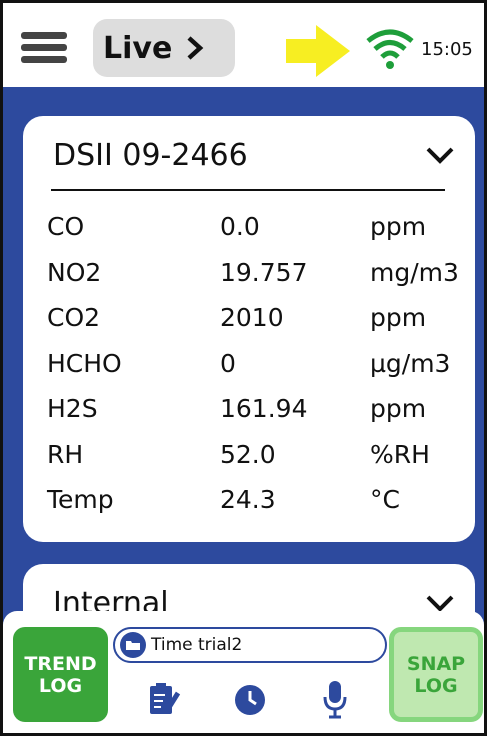  I want to click on reading-unit: mg/m3, so click(414, 272).